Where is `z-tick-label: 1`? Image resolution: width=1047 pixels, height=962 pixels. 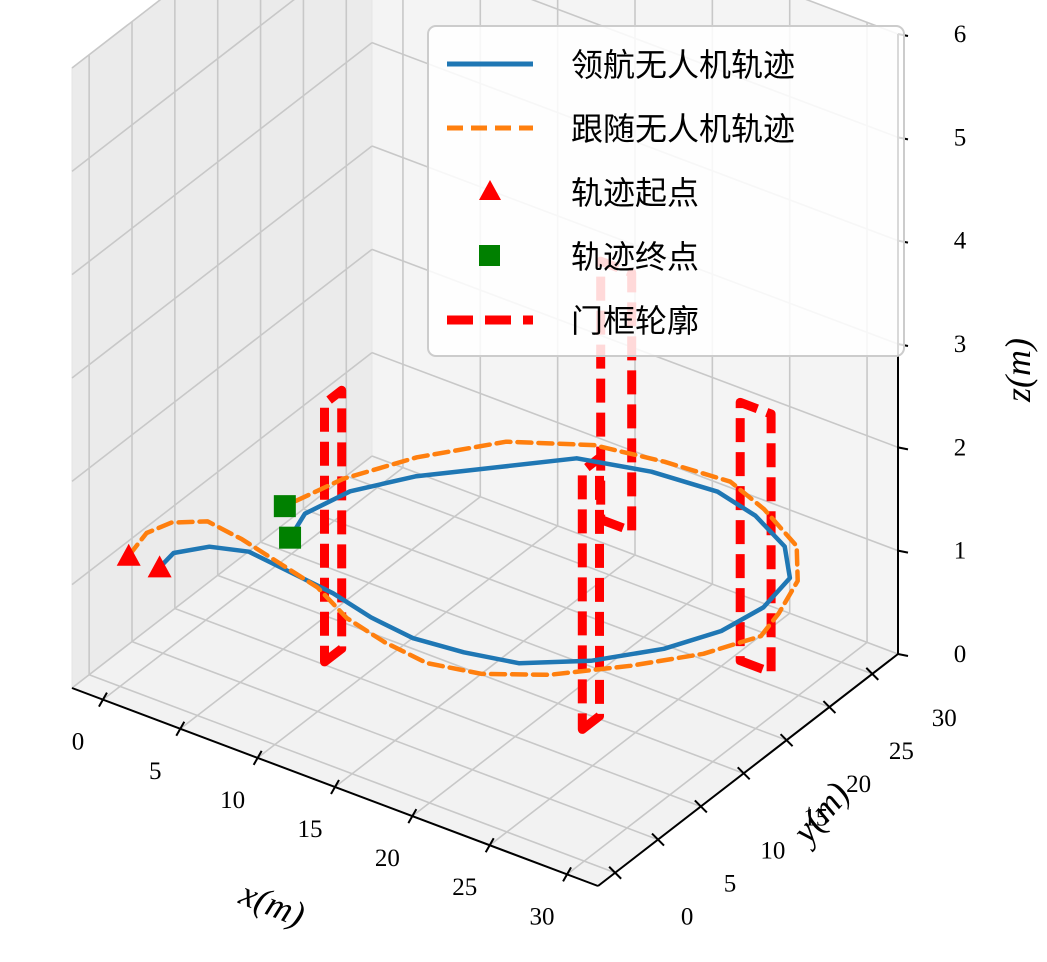 z-tick-label: 1 is located at coordinates (960, 551).